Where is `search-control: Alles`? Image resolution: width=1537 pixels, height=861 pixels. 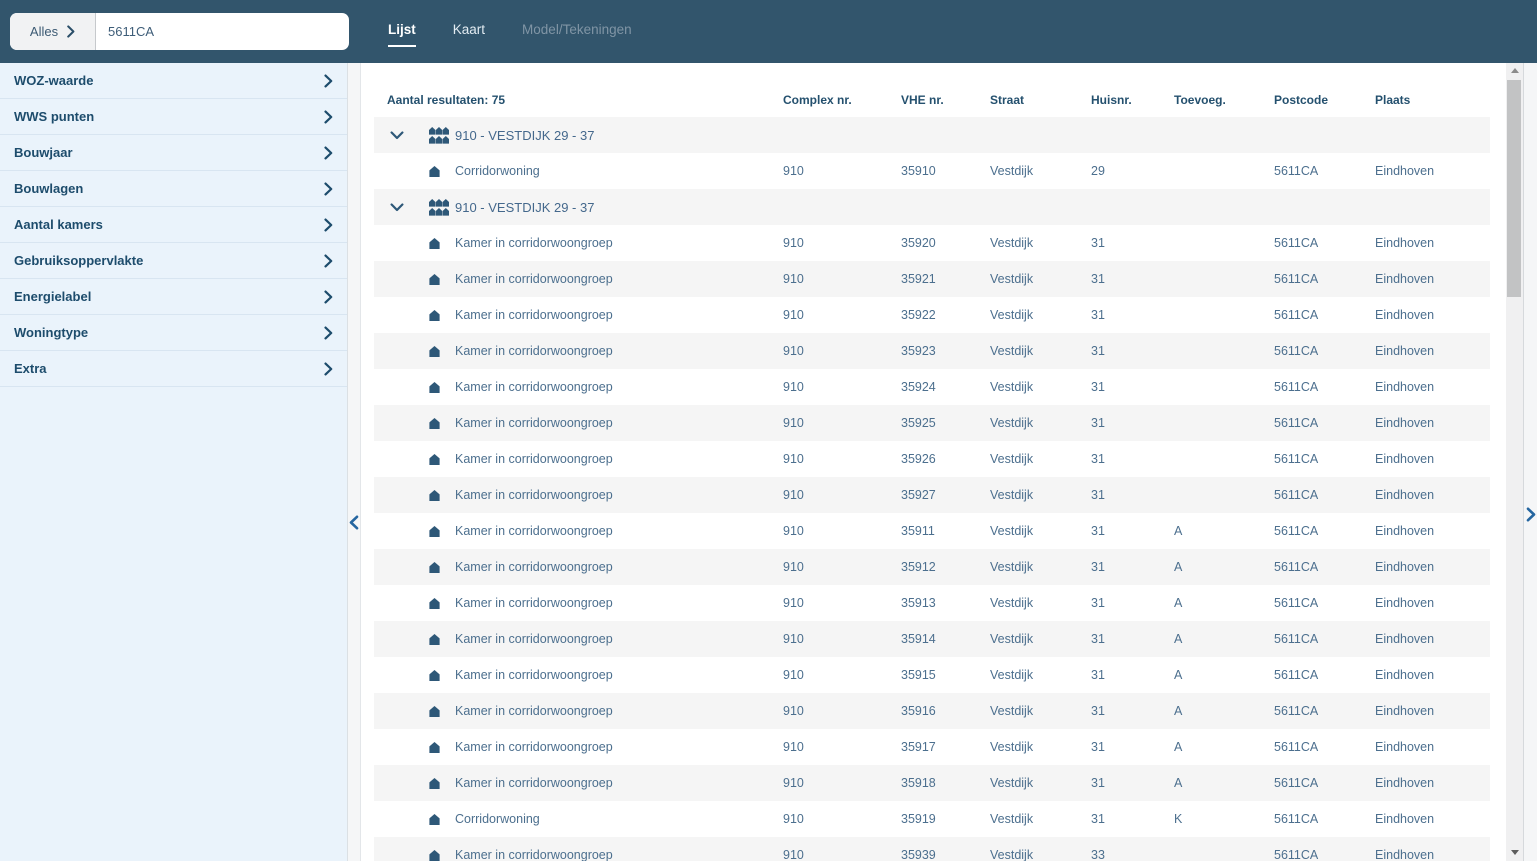
search-control: Alles is located at coordinates (179, 31).